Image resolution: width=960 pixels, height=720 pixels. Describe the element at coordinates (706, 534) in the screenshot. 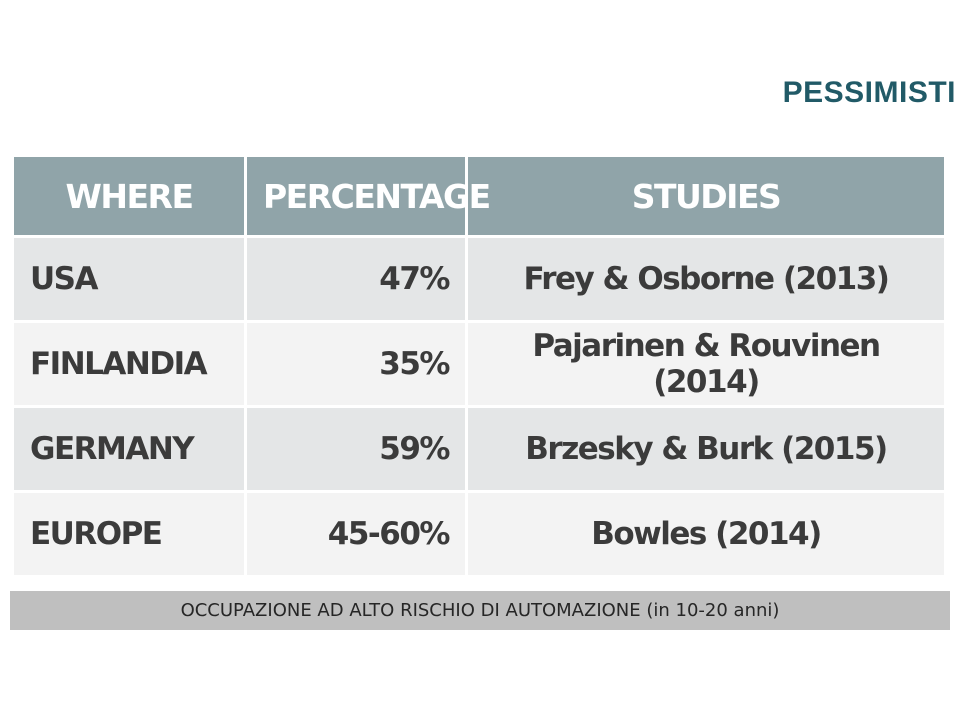

I see `cell-studies: Bowles (2014)` at that location.